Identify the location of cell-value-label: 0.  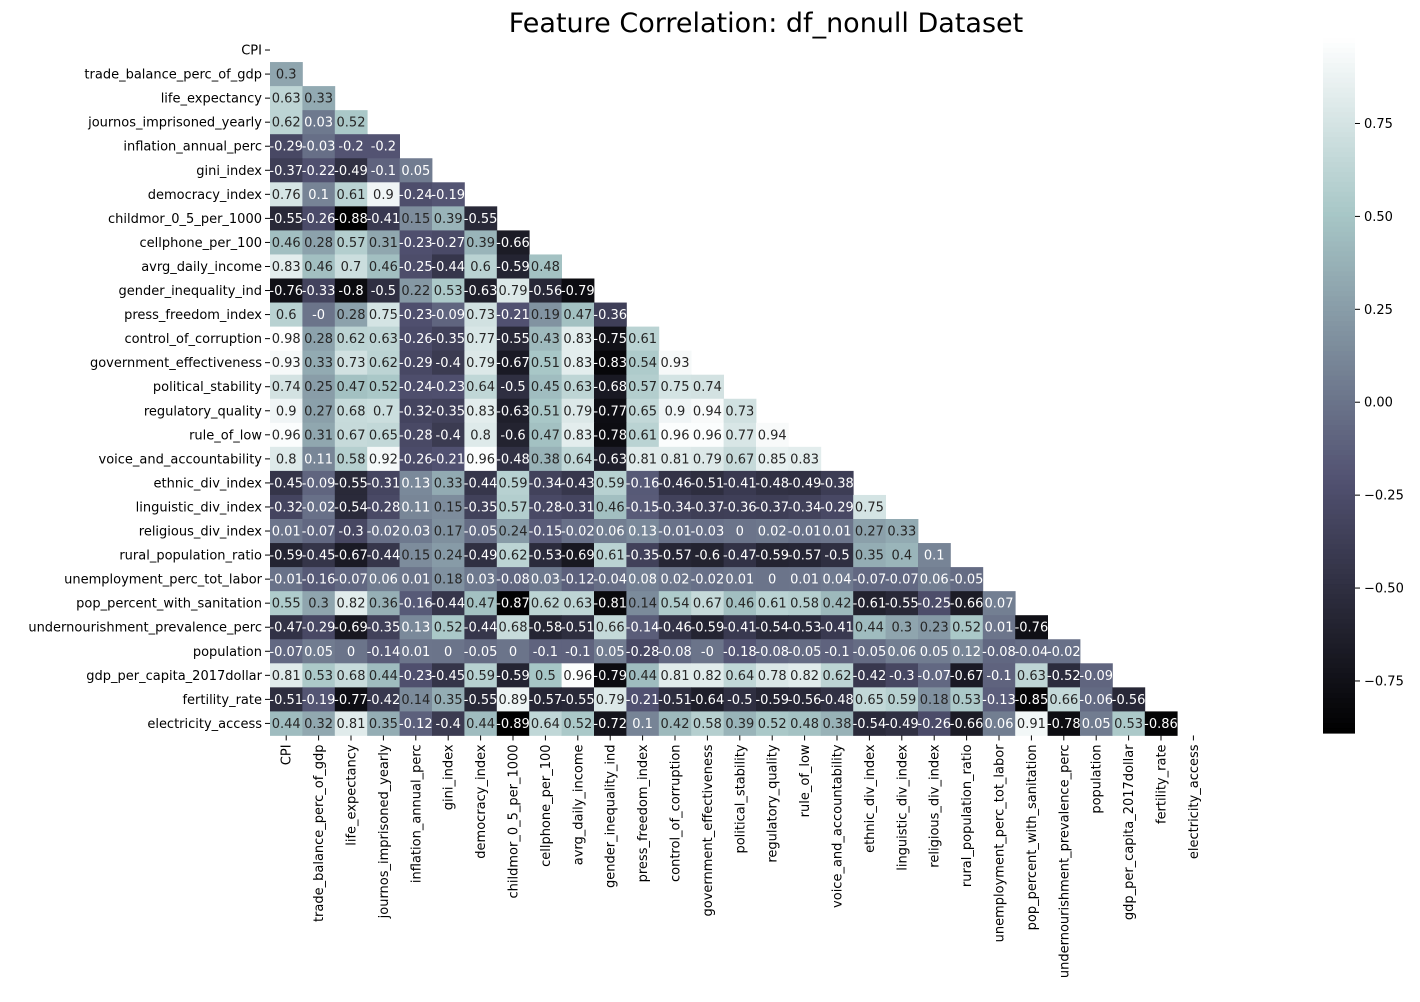
(513, 652).